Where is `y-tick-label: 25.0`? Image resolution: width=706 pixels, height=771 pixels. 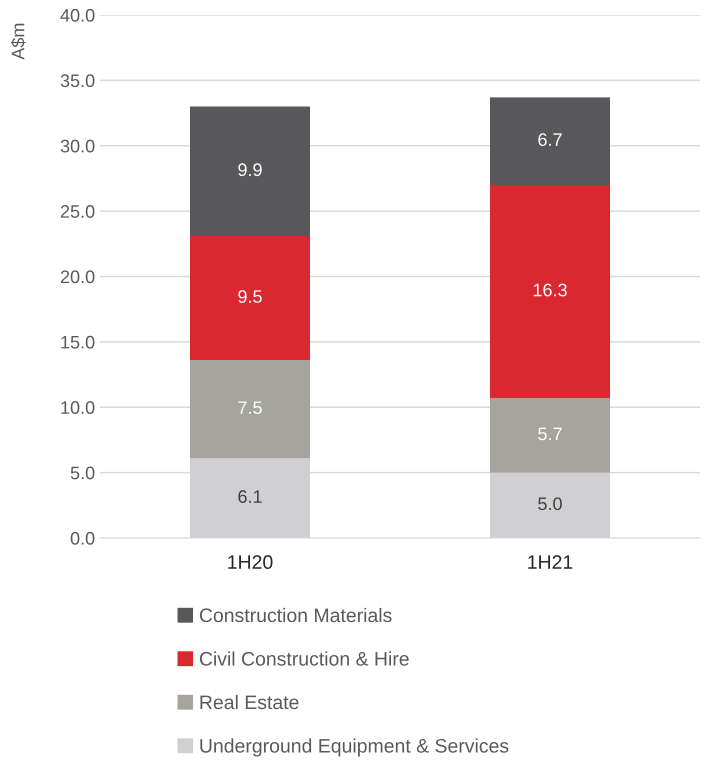
y-tick-label: 25.0 is located at coordinates (77, 211).